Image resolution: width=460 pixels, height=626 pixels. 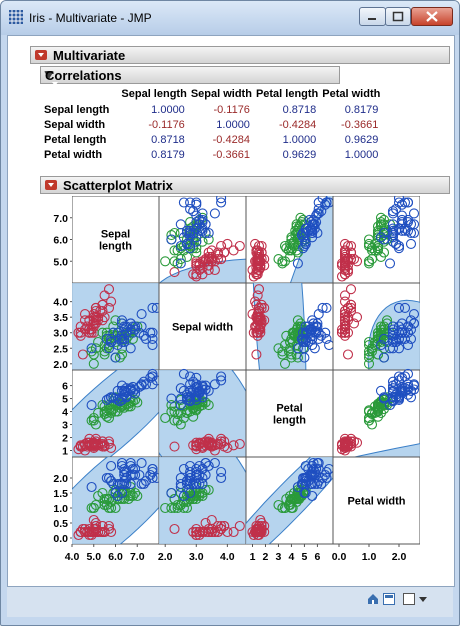 I want to click on correlation-value: 0.9629, so click(x=299, y=154).